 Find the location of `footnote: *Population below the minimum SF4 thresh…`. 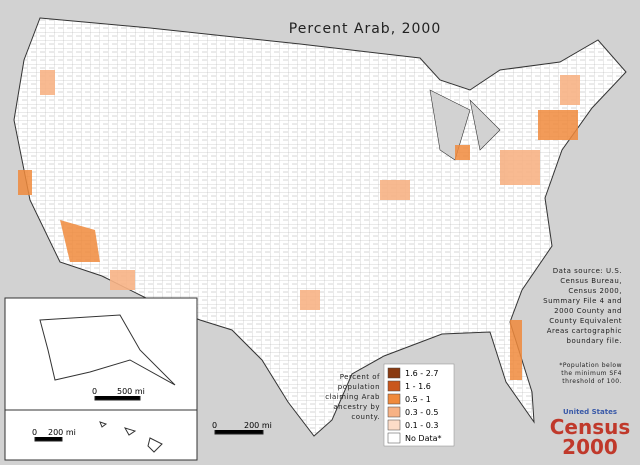

footnote: *Population below the minimum SF4 thresh… is located at coordinates (590, 373).